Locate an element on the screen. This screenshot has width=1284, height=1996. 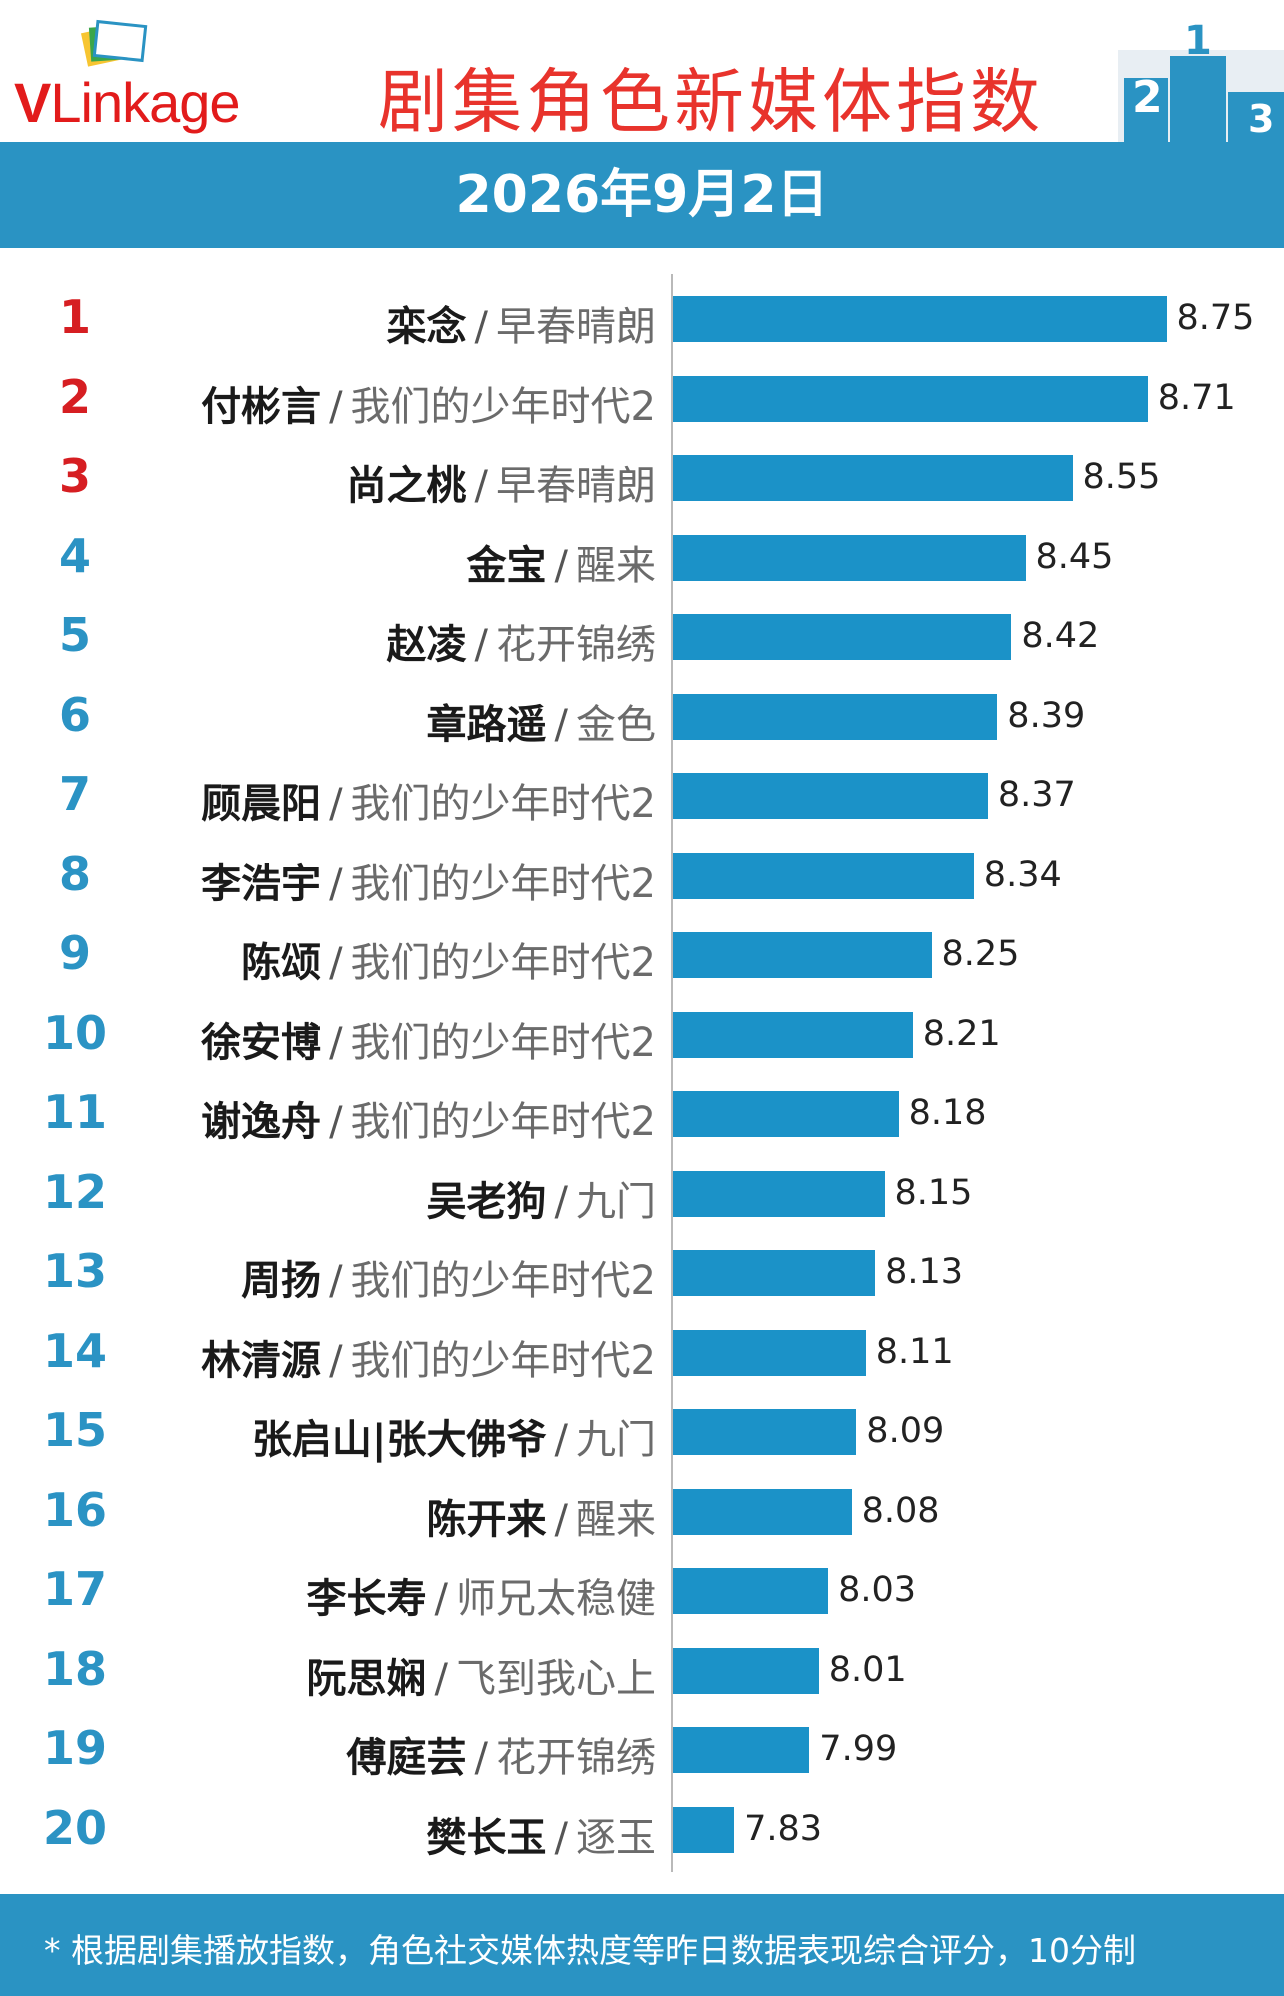
bar-value-label: 8.03 is located at coordinates (877, 1590).